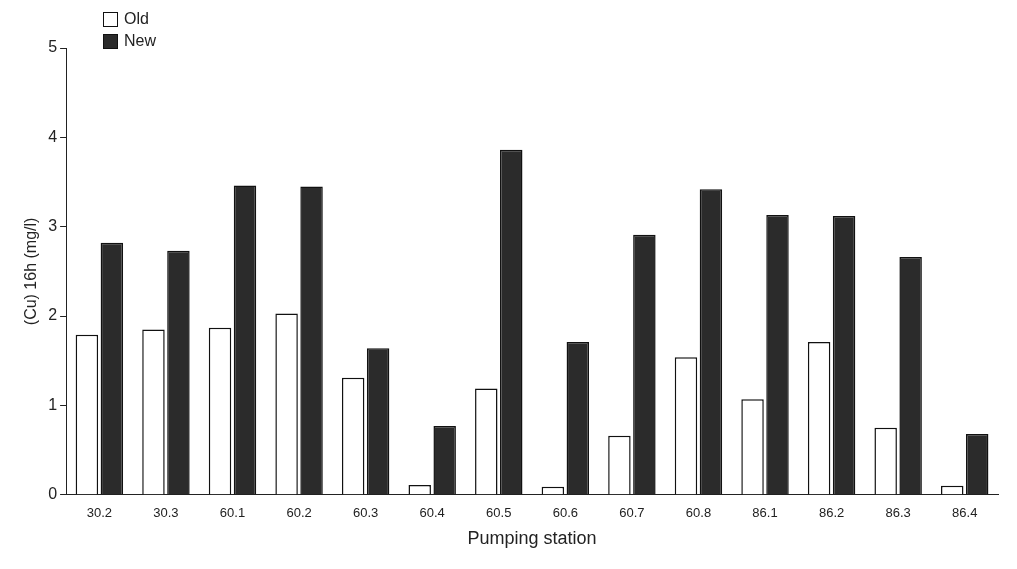  Describe the element at coordinates (698, 513) in the screenshot. I see `x-tick-label: 60.8` at that location.